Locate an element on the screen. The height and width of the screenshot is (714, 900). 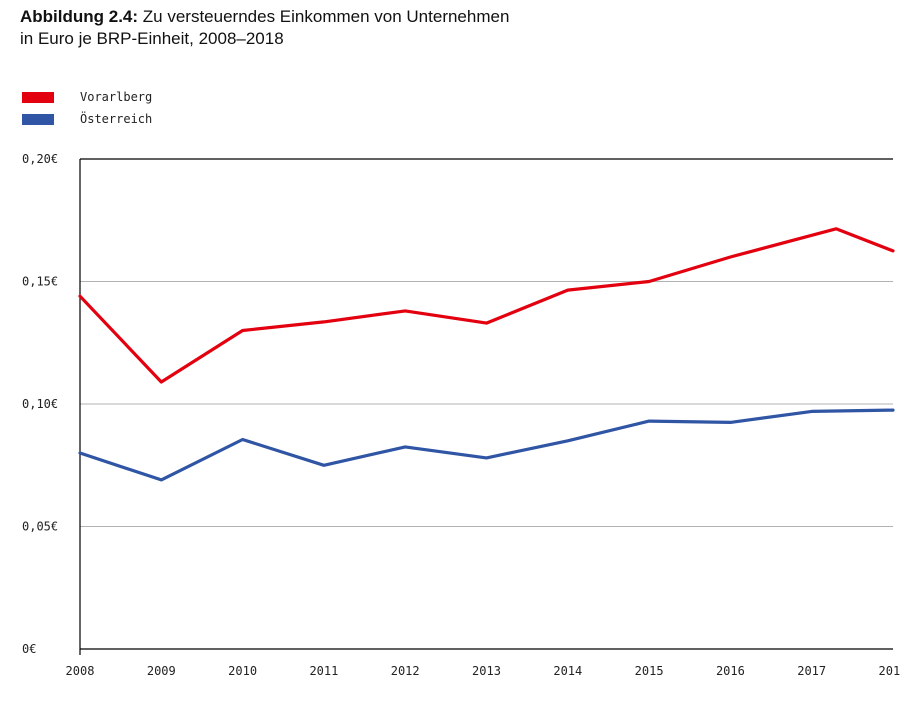
y-tick-label-1: 0,15€ is located at coordinates (40, 282).